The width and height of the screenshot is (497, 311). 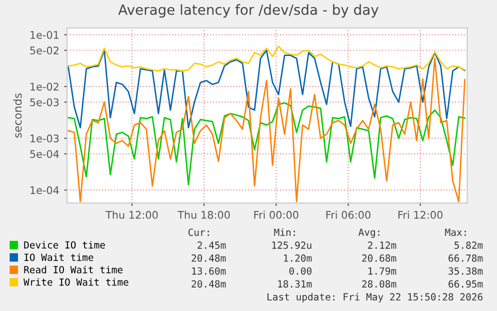 I want to click on y-axis-title: seconds, so click(x=17, y=115).